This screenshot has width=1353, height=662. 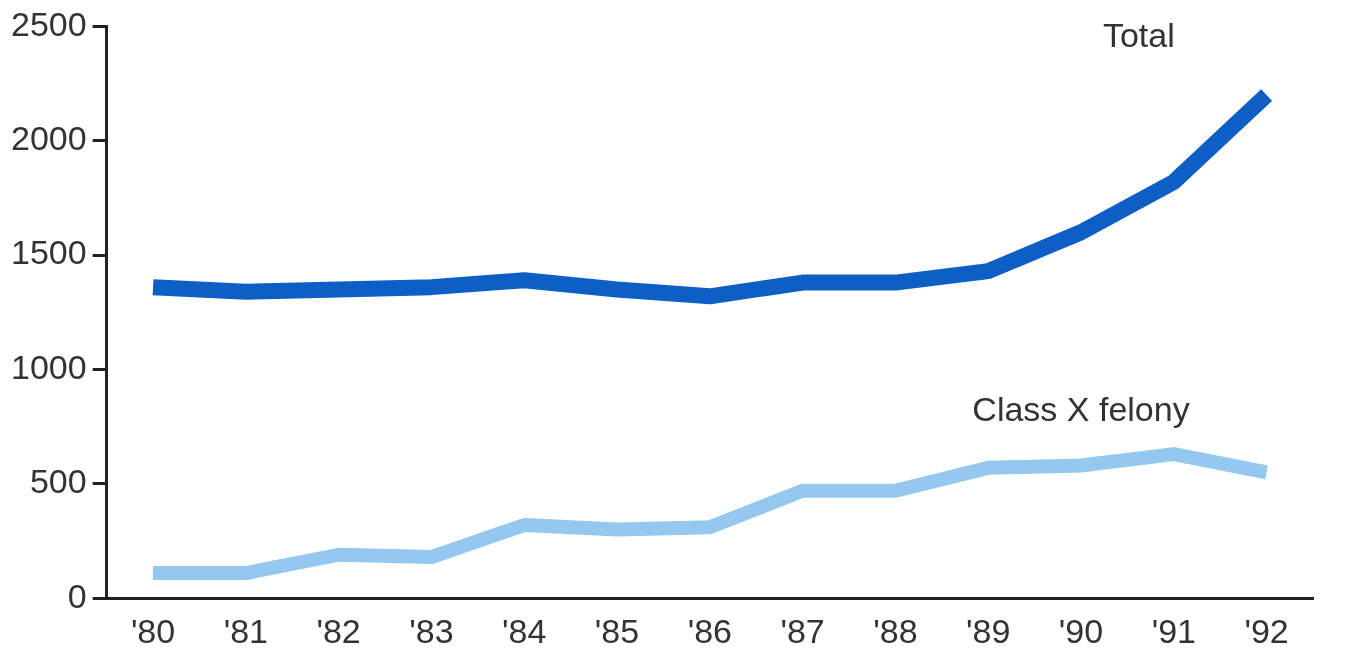 I want to click on y-tick-label: 500, so click(x=58, y=481).